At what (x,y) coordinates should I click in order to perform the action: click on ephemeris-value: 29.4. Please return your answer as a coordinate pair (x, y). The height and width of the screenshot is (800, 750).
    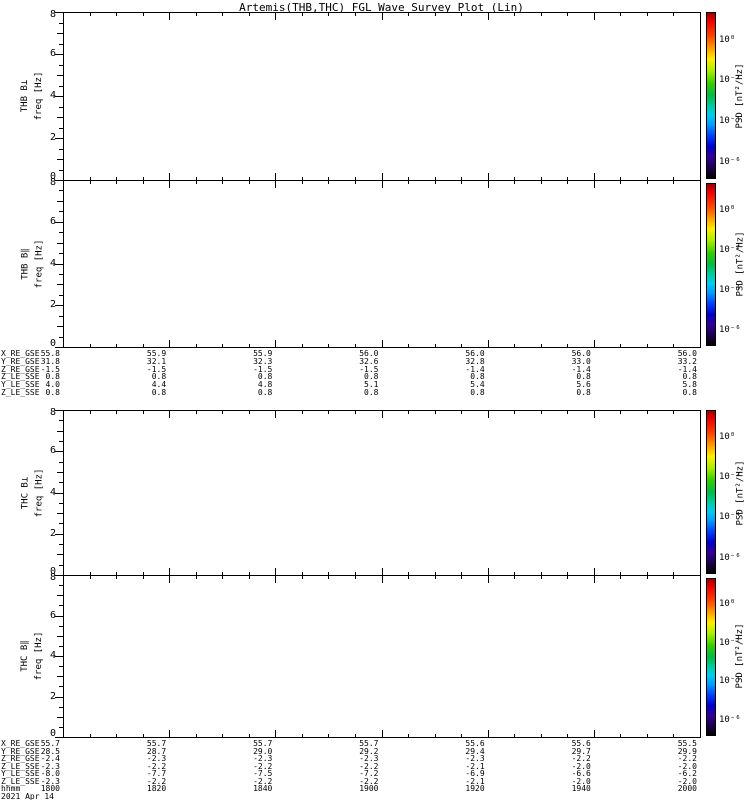
    Looking at the image, I should click on (475, 751).